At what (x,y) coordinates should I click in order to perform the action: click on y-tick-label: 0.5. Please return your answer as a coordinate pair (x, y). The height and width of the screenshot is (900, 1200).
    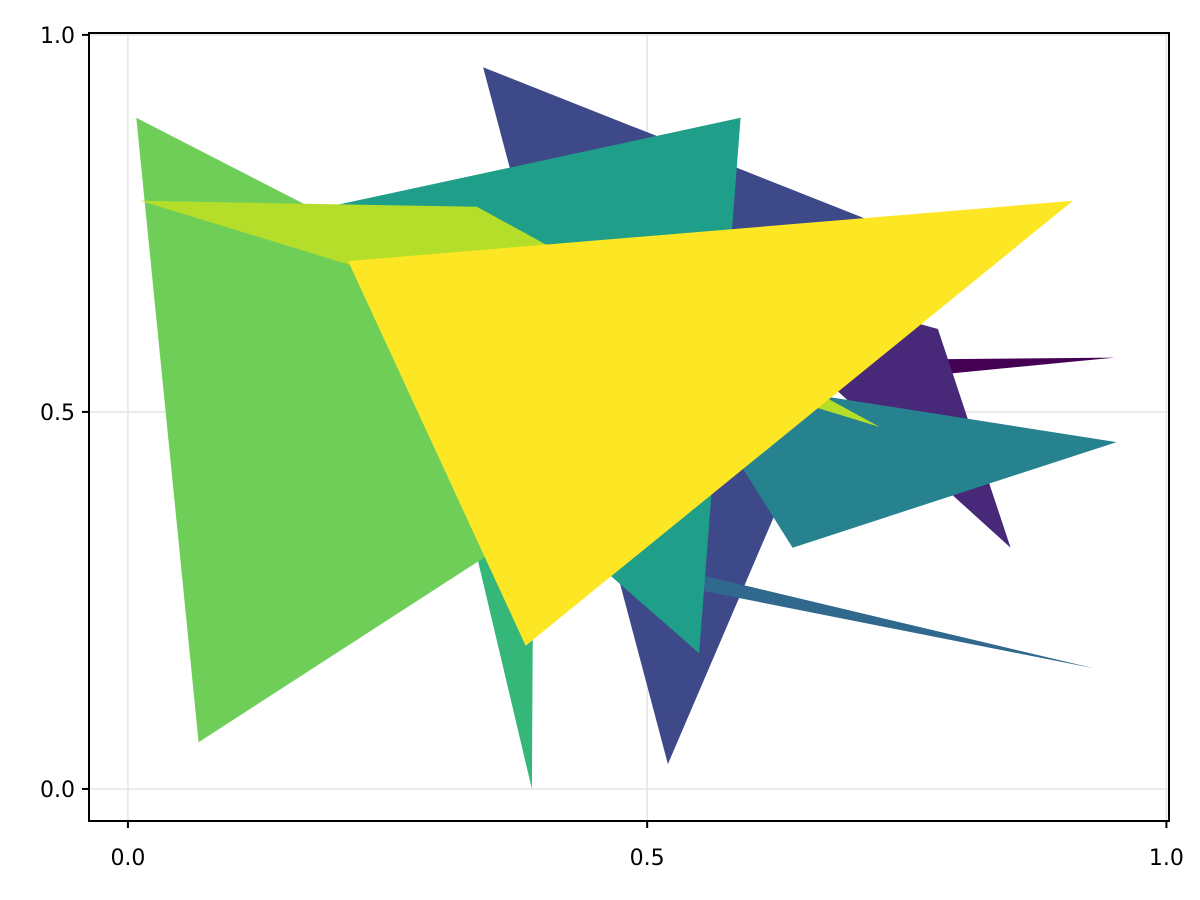
    Looking at the image, I should click on (57, 413).